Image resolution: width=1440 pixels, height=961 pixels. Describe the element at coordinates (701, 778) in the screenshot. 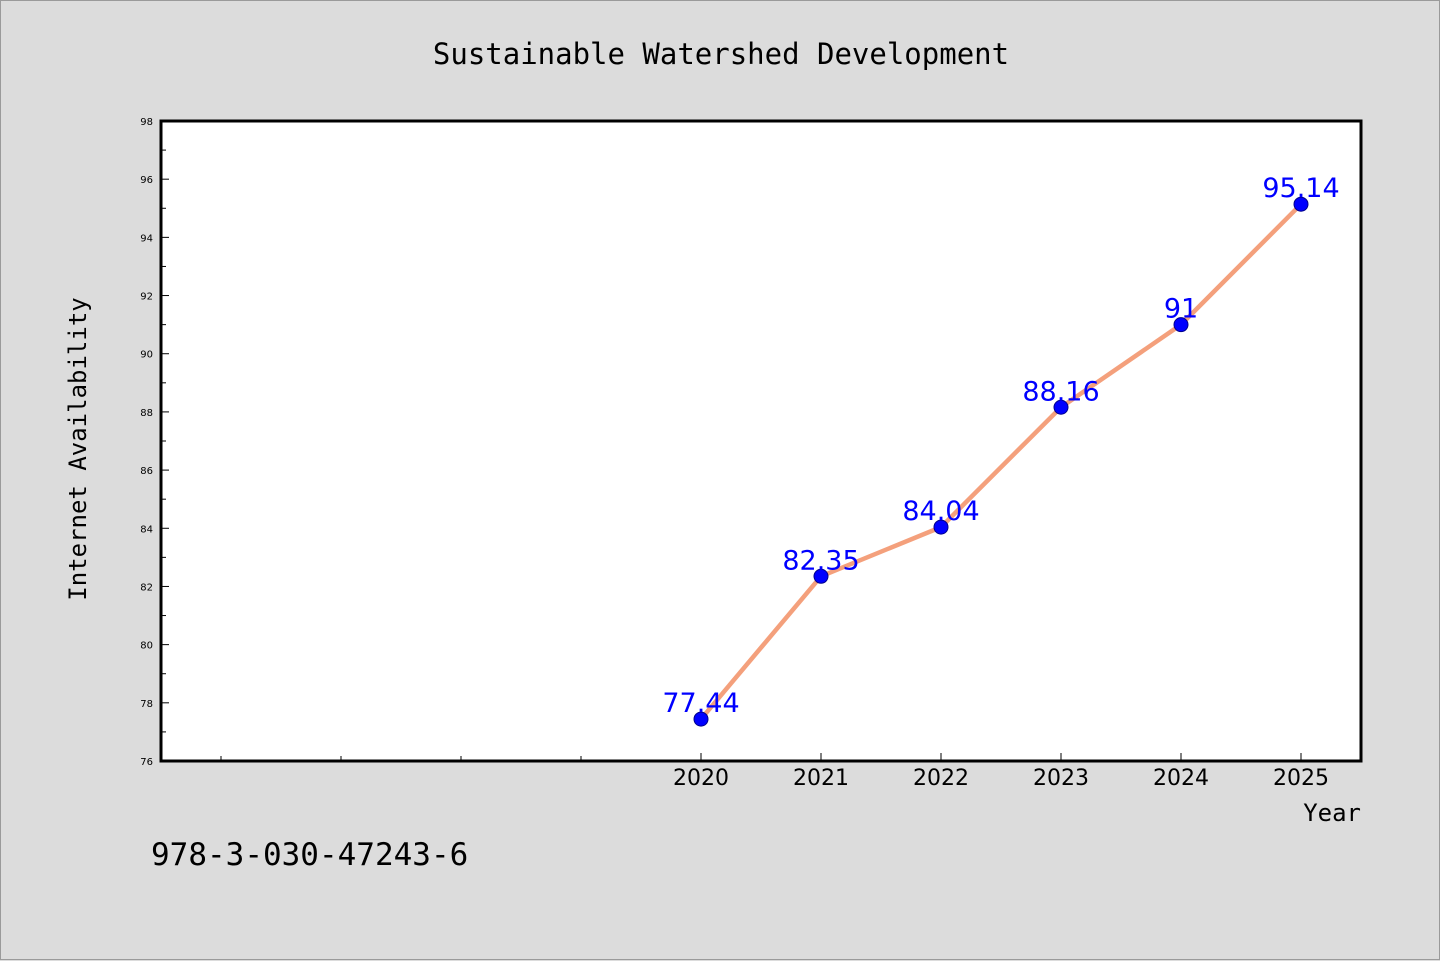

I see `x-tick-label: 2020` at that location.